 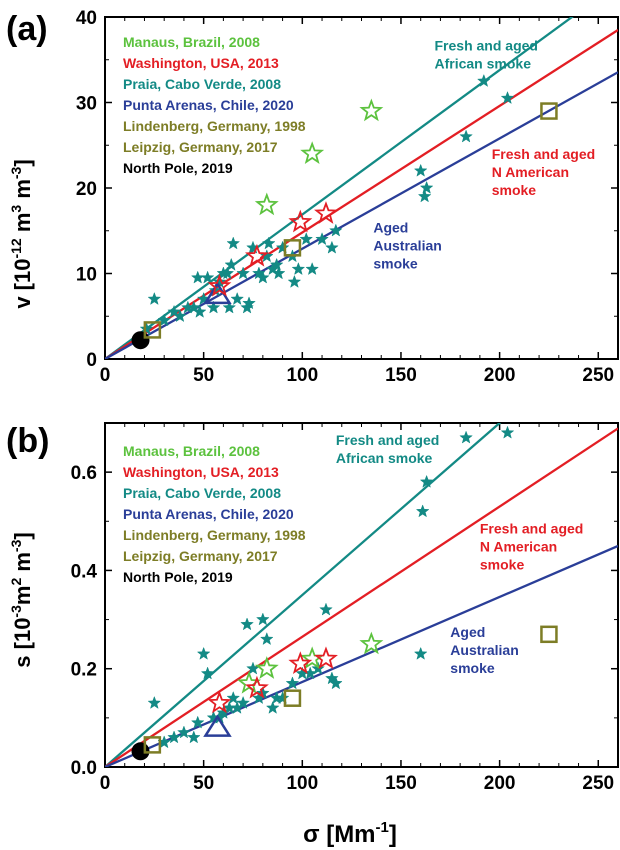 What do you see at coordinates (518, 547) in the screenshot?
I see `annotation-line: N American` at bounding box center [518, 547].